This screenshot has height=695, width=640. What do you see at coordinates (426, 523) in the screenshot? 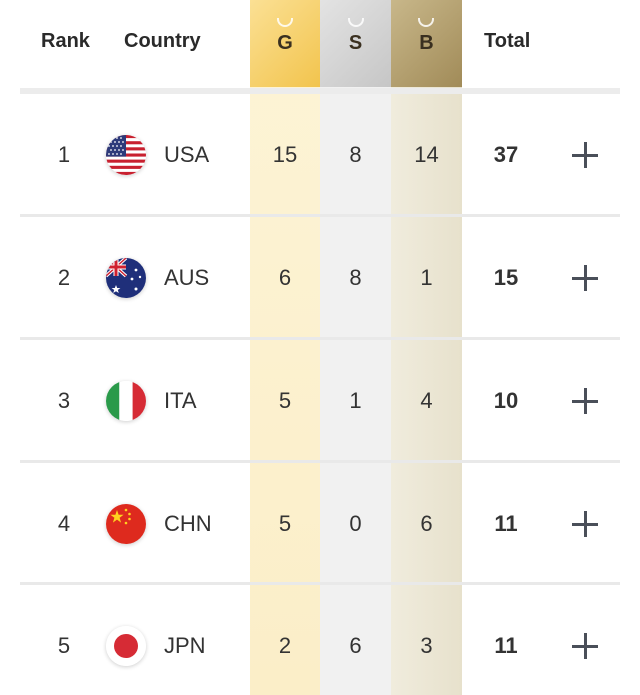
I see `bronze-count: 6` at bounding box center [426, 523].